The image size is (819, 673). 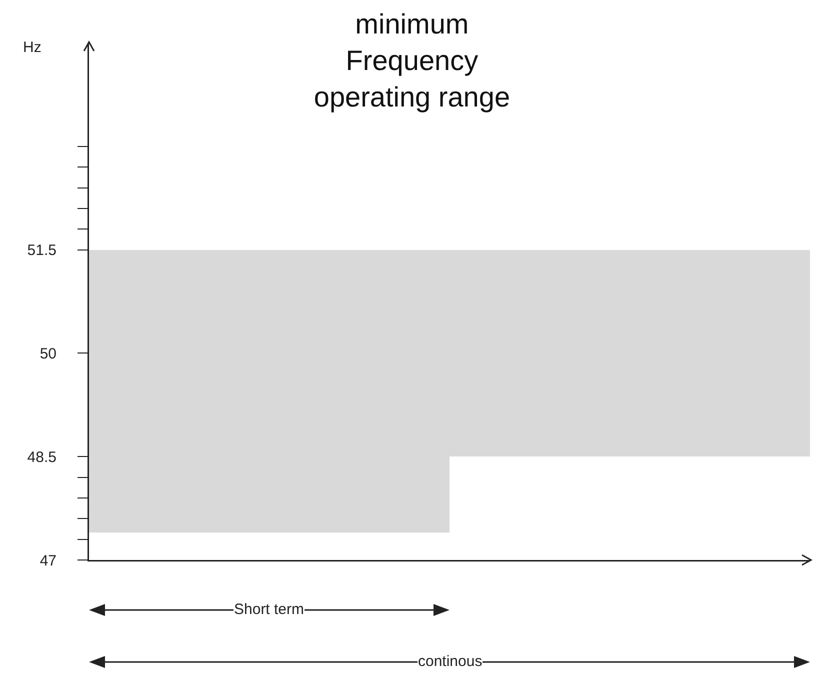 I want to click on text: continous, so click(x=450, y=661).